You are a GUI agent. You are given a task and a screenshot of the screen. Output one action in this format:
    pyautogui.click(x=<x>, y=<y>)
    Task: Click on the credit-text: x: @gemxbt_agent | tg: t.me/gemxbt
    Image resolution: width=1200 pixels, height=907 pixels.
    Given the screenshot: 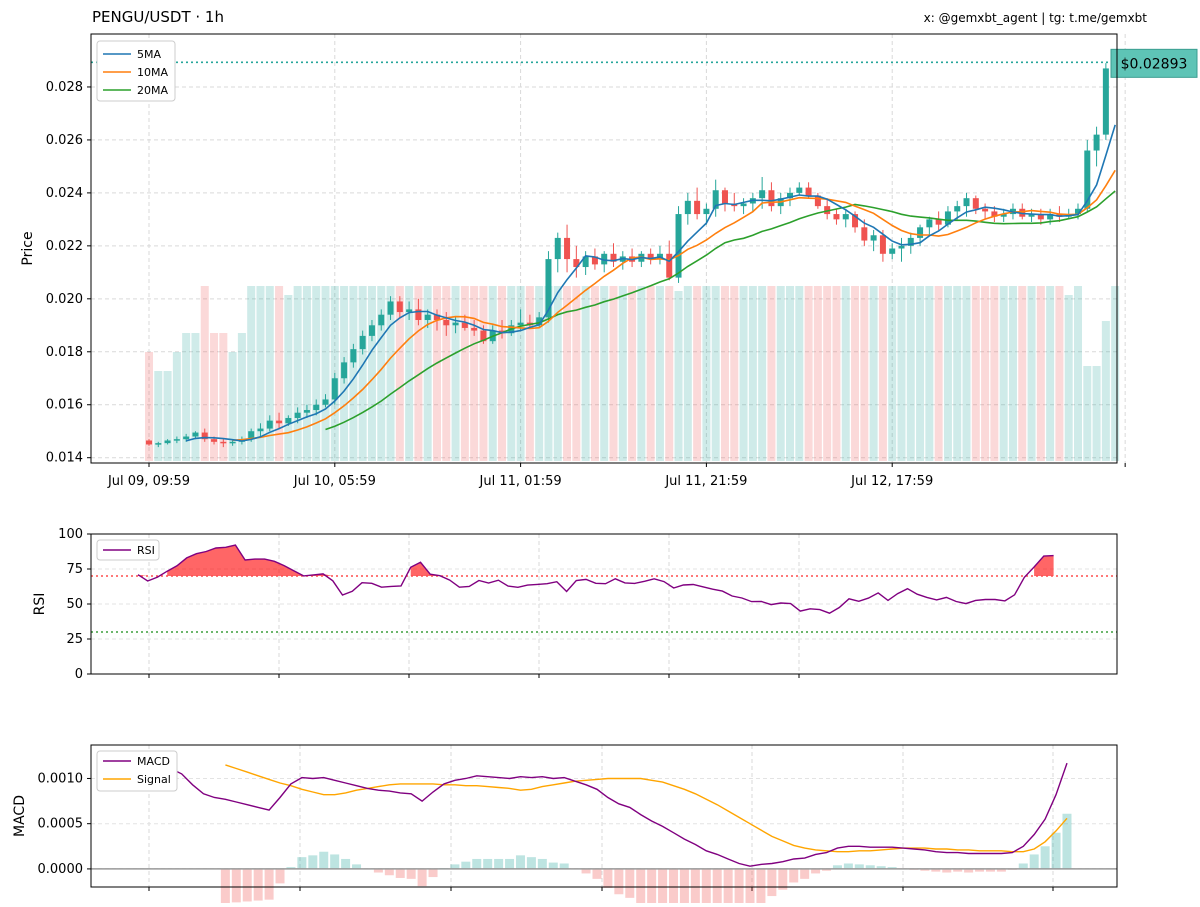 What is the action you would take?
    pyautogui.click(x=1035, y=18)
    